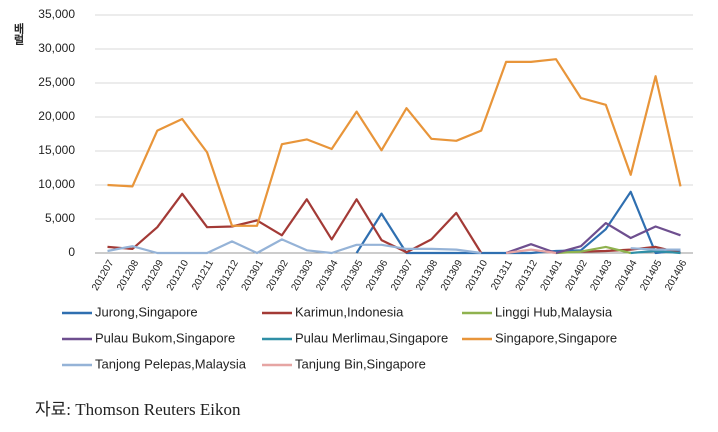 The height and width of the screenshot is (432, 718). What do you see at coordinates (253, 275) in the screenshot?
I see `x-tick-label: 201301` at bounding box center [253, 275].